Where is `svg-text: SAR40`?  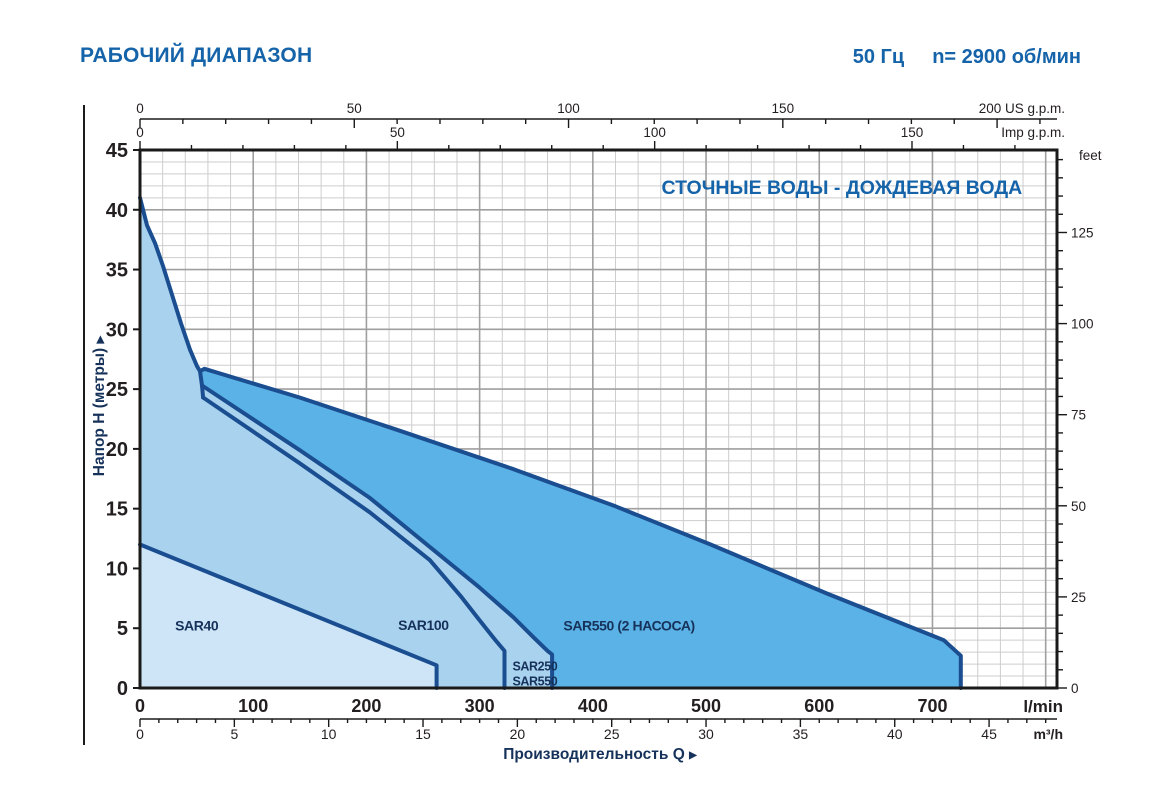 svg-text: SAR40 is located at coordinates (197, 626).